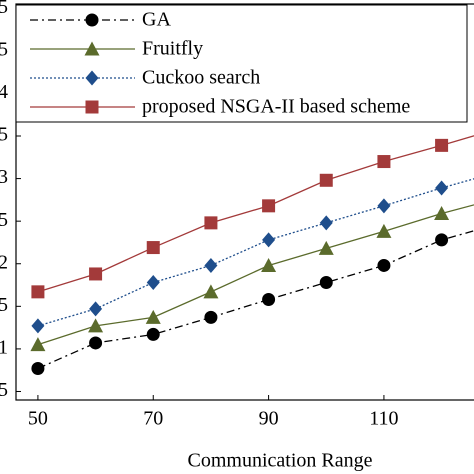 Image resolution: width=474 pixels, height=474 pixels. Describe the element at coordinates (4, 262) in the screenshot. I see `y-tick-label: 2` at that location.